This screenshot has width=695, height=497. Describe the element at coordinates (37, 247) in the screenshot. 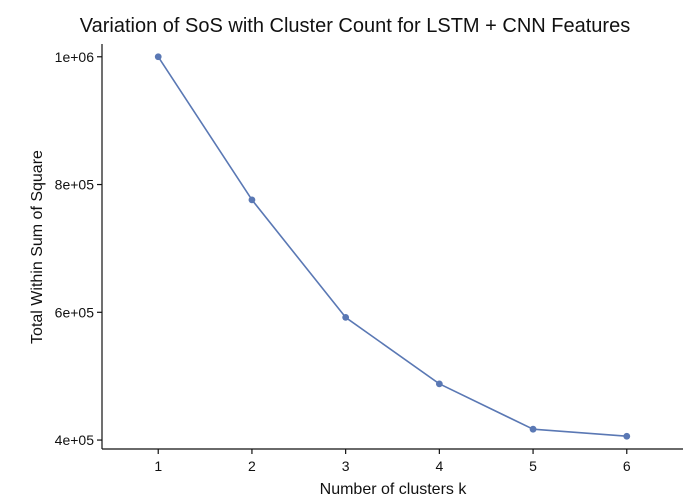

I see `y-axis-title: Total Within Sum of Square` at that location.